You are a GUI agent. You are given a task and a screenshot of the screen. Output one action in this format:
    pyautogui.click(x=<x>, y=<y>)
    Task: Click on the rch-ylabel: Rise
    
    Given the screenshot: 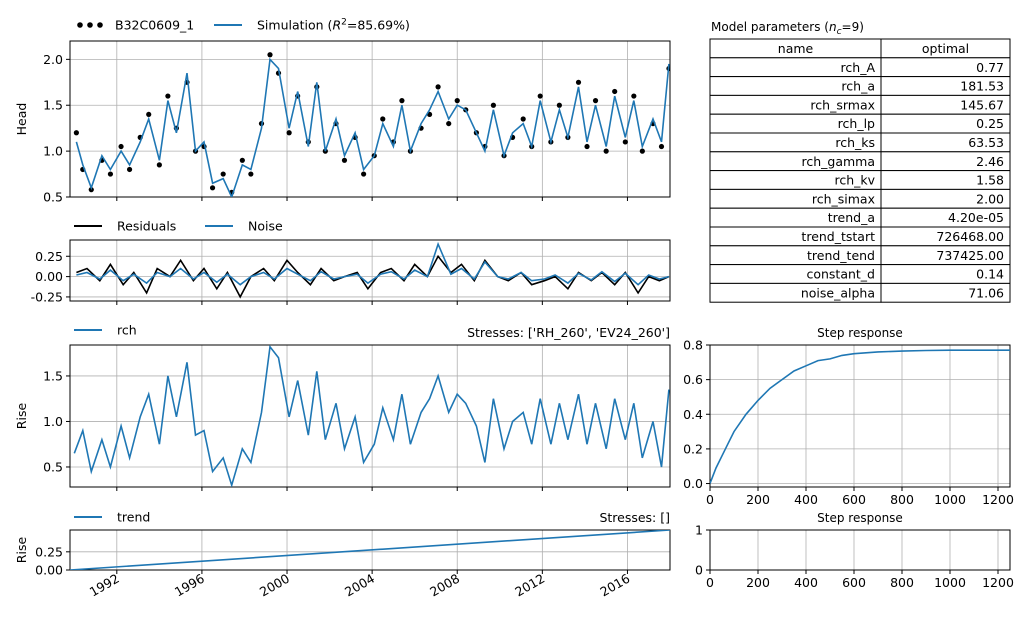 What is the action you would take?
    pyautogui.click(x=21, y=416)
    